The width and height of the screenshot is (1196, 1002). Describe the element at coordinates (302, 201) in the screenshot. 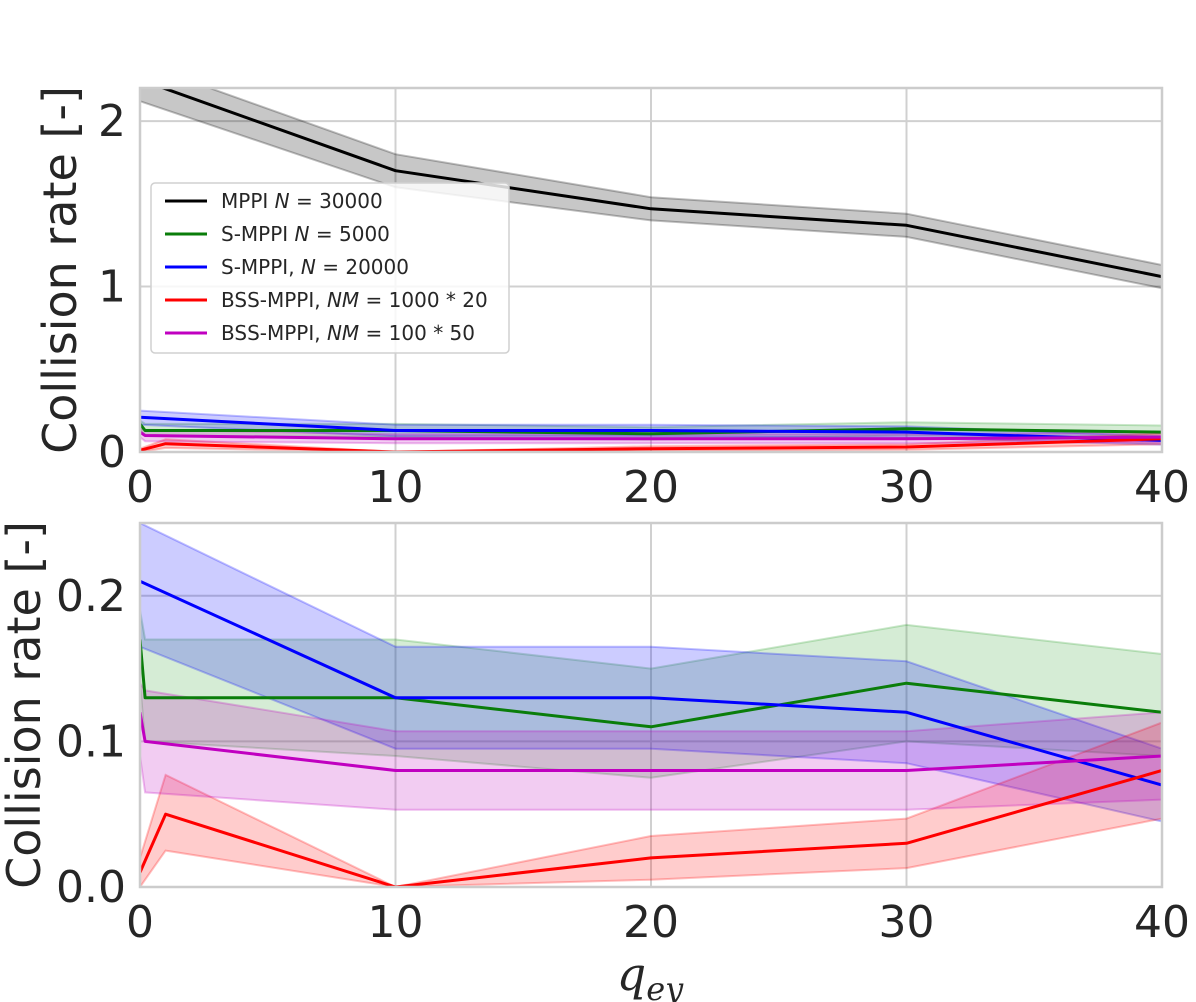

I see `legend-label: MPPI N = 30000` at that location.